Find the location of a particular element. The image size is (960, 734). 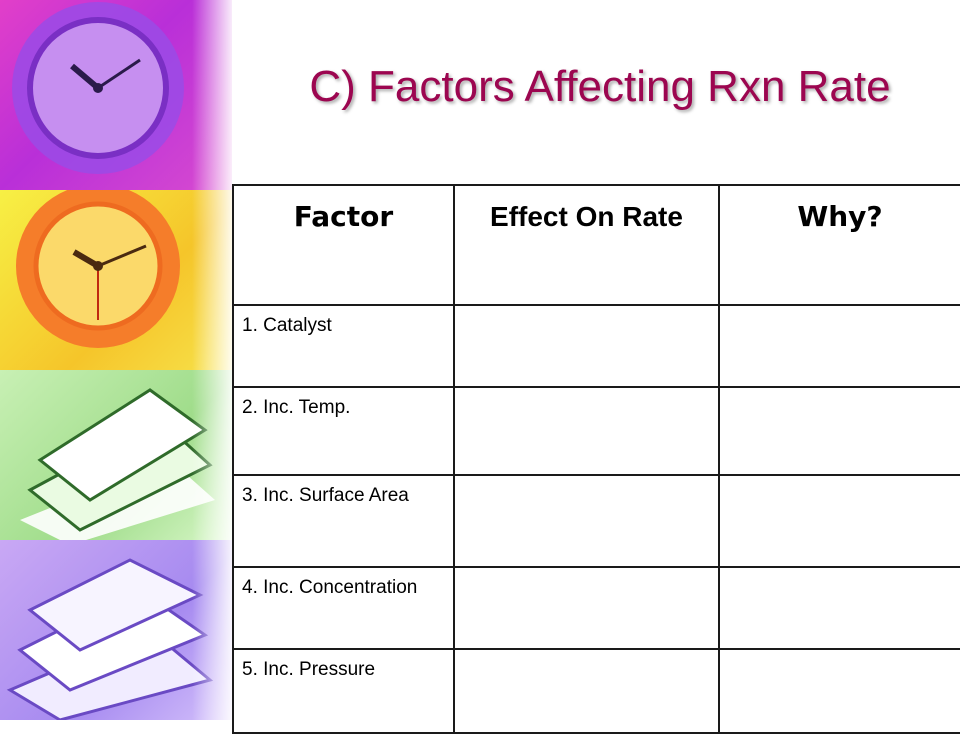

factor-cell: 1. Catalyst is located at coordinates (343, 346).